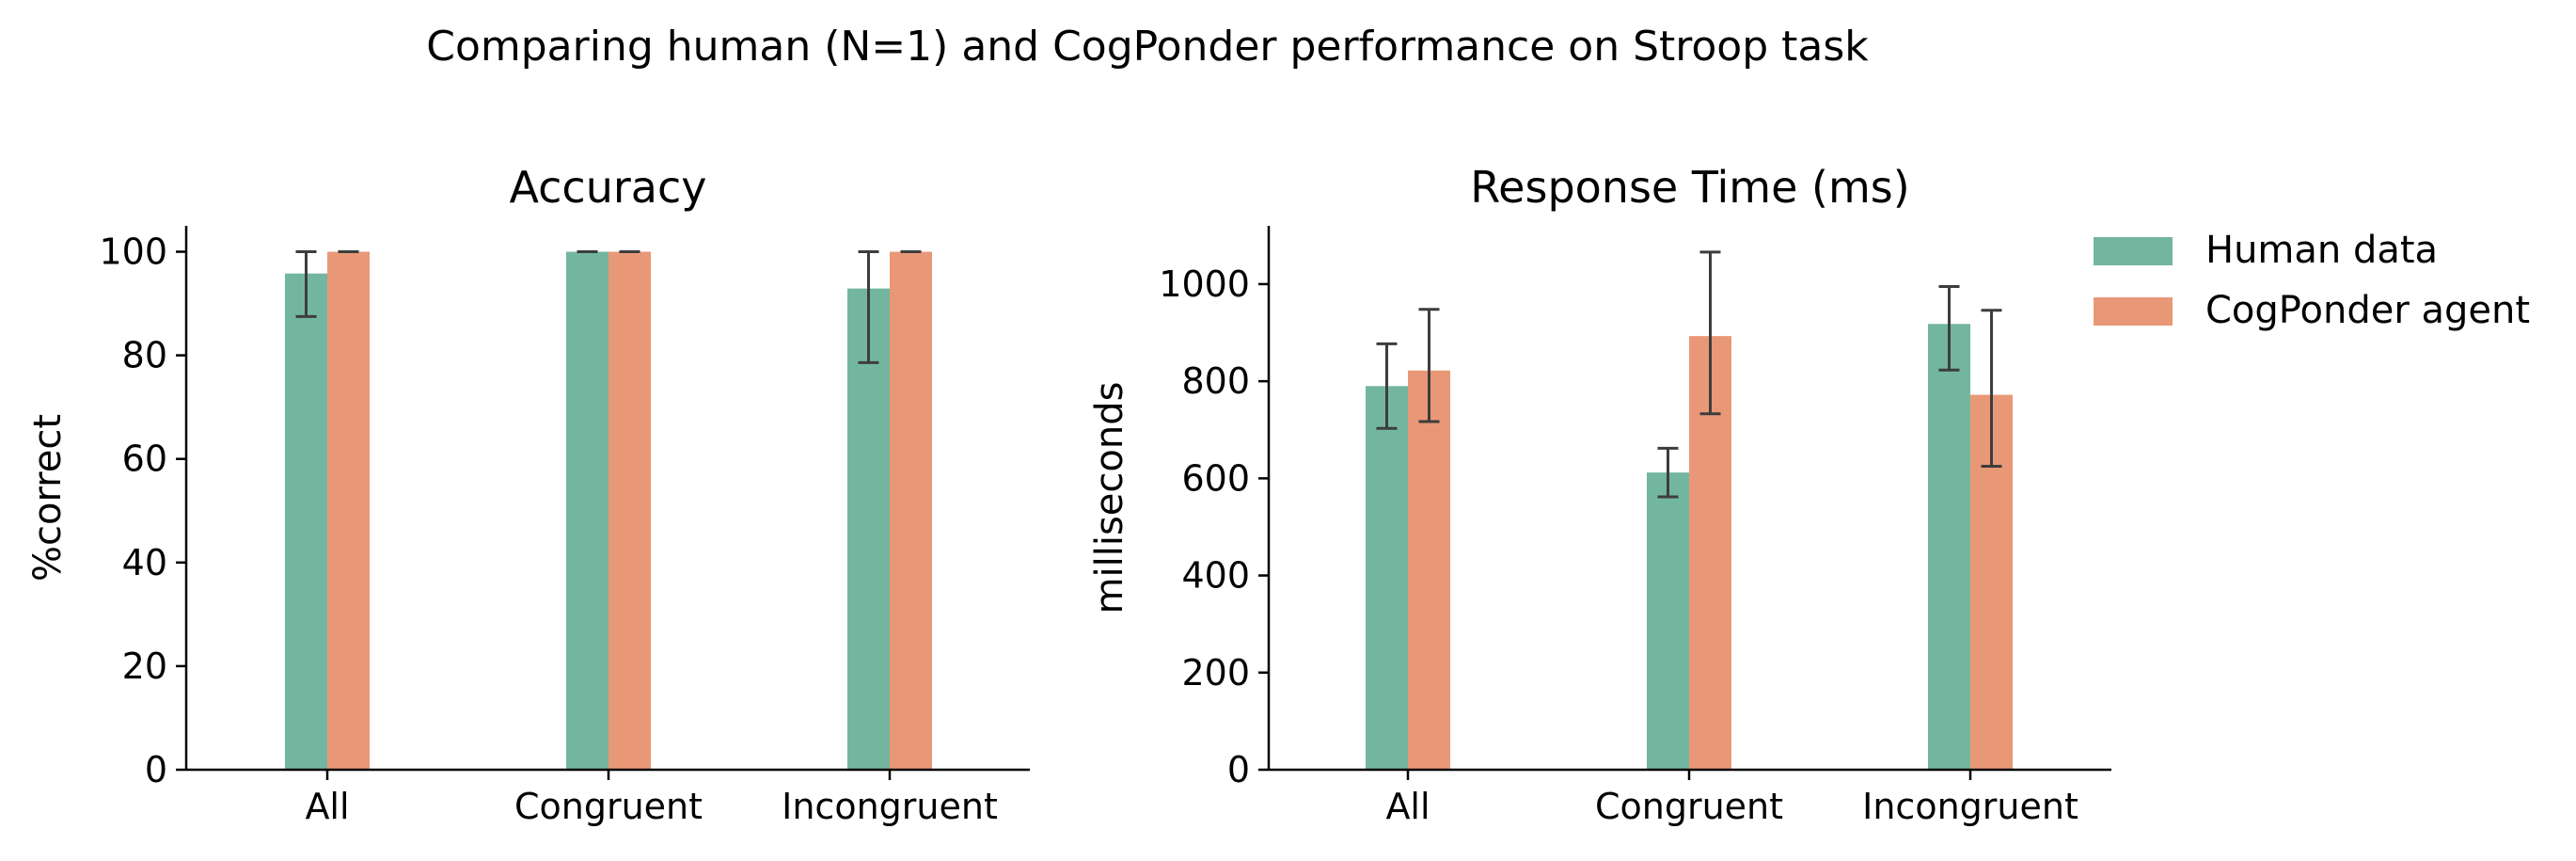 Image resolution: width=2576 pixels, height=861 pixels. I want to click on y-tick-label: 20, so click(144, 666).